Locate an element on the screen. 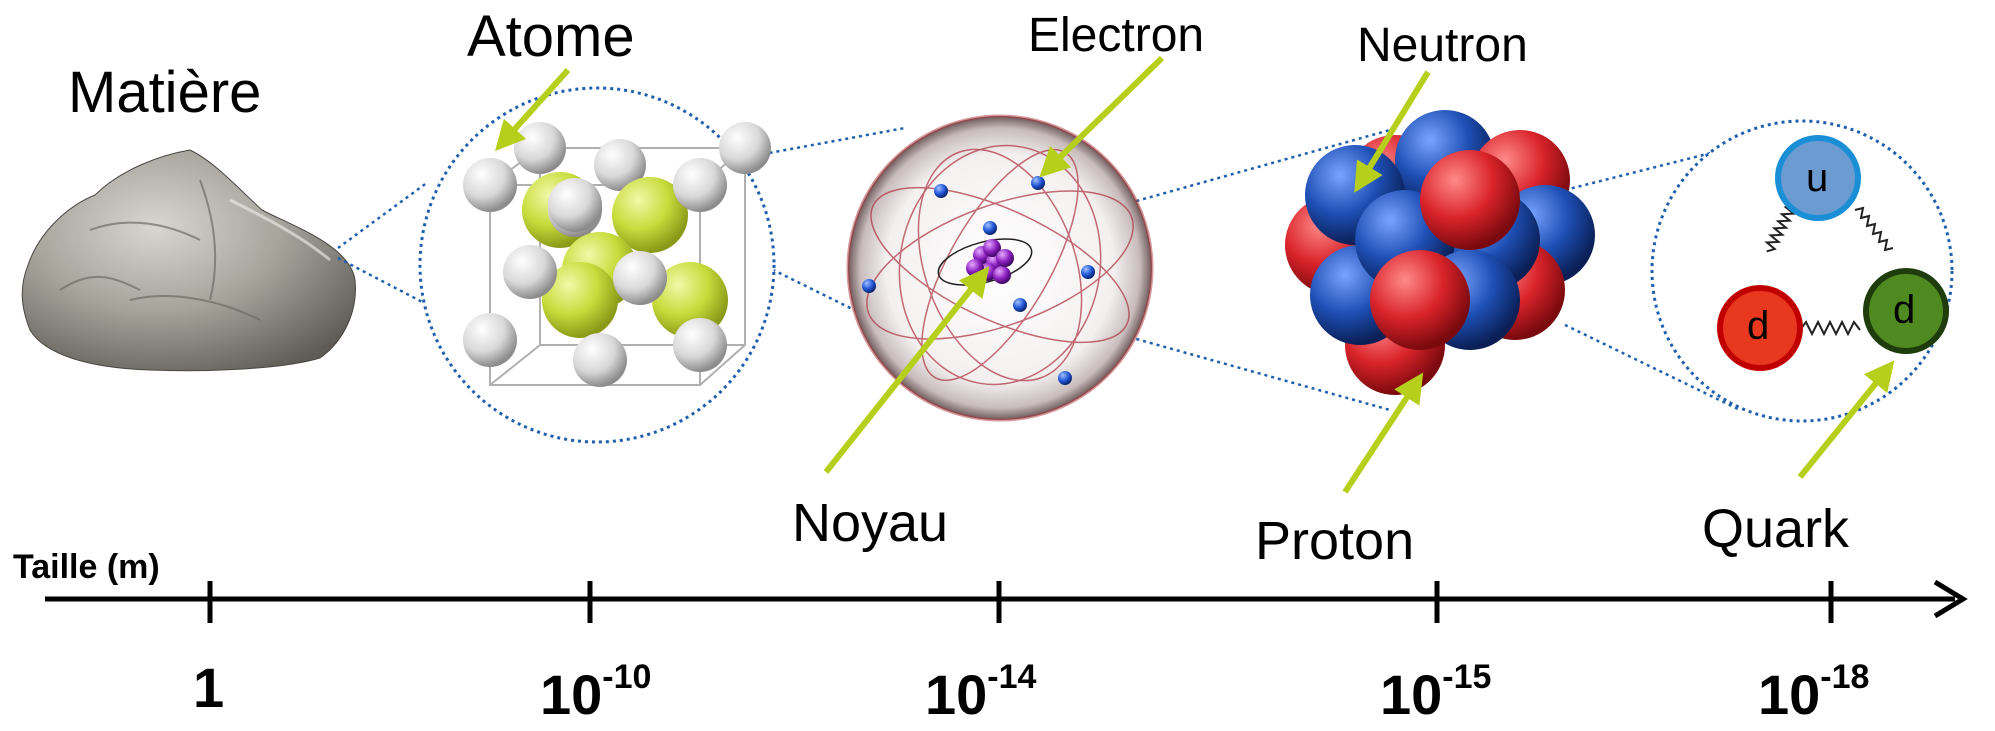 This screenshot has height=731, width=1995. tick-exponent: -15 is located at coordinates (1467, 677).